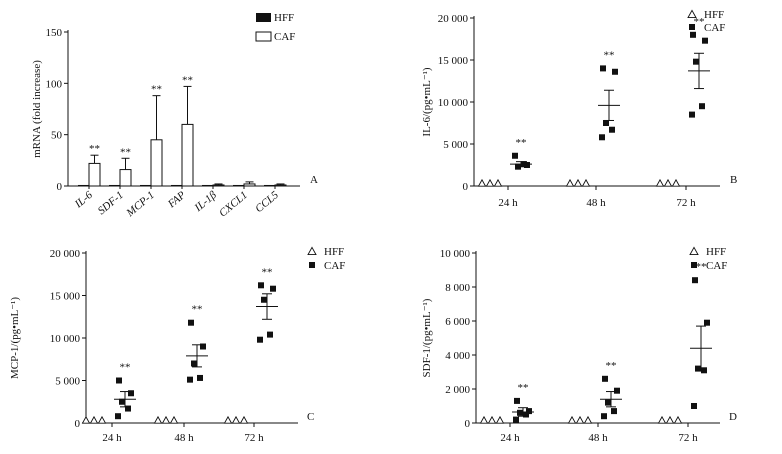  What do you see at coordinates (427, 101) in the screenshot?
I see `y-axis-label: IL-6/(pg•mL⁻¹)` at bounding box center [427, 101].